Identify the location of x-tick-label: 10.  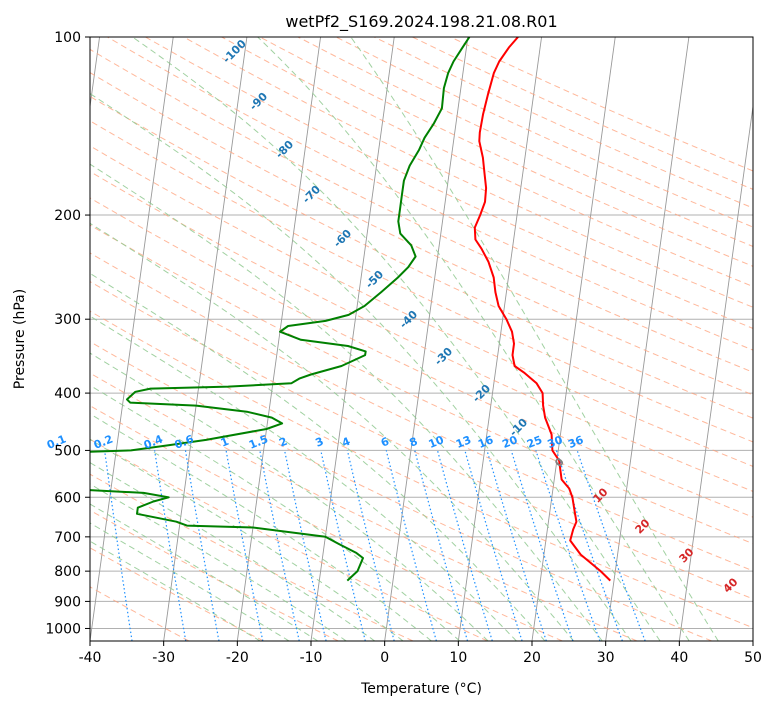
(458, 658).